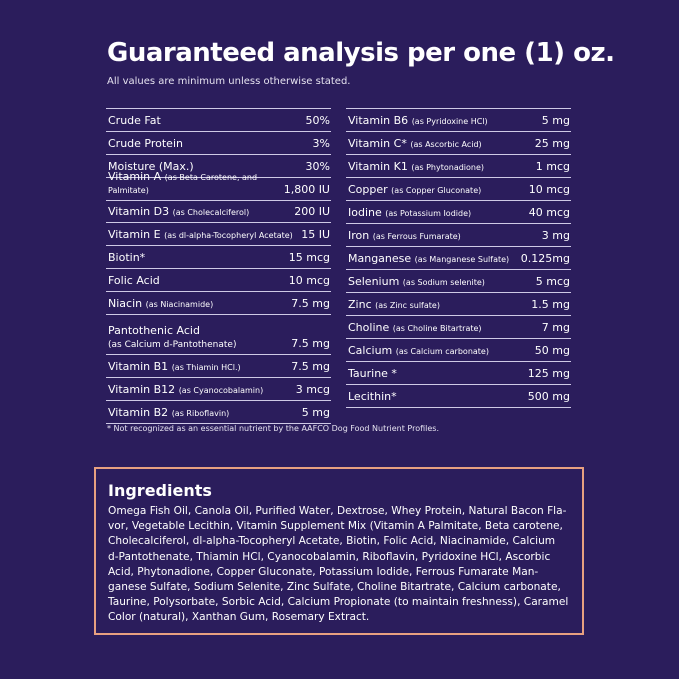  I want to click on nutrient-name: Zinc (as Zinc sulfate), so click(394, 304).